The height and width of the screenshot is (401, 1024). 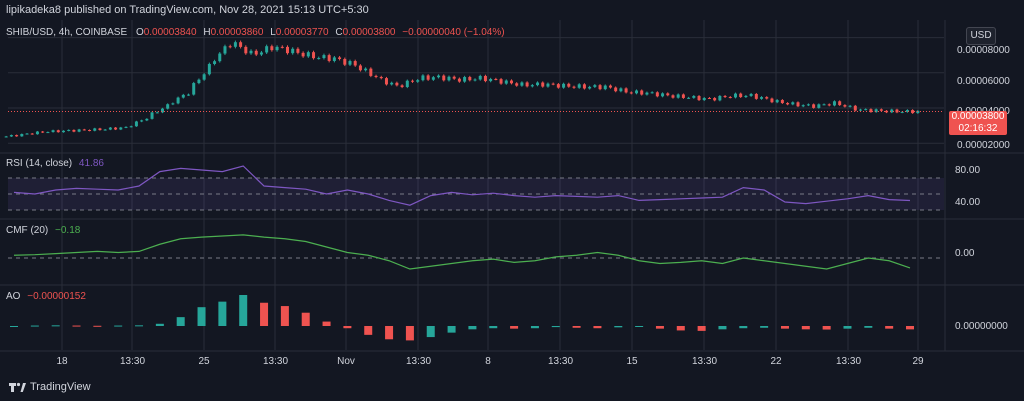 What do you see at coordinates (13, 296) in the screenshot?
I see `ao-name: AO` at bounding box center [13, 296].